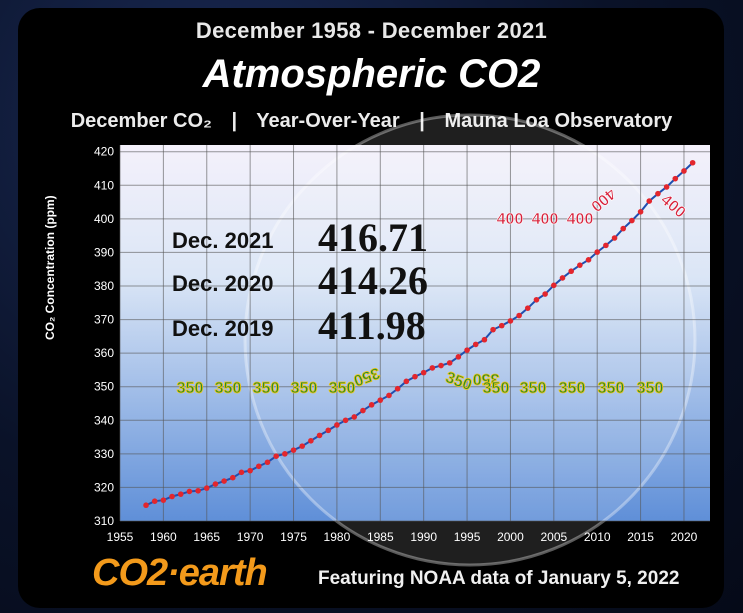 Image resolution: width=743 pixels, height=613 pixels. Describe the element at coordinates (223, 283) in the screenshot. I see `reading-label: Dec. 2020` at that location.